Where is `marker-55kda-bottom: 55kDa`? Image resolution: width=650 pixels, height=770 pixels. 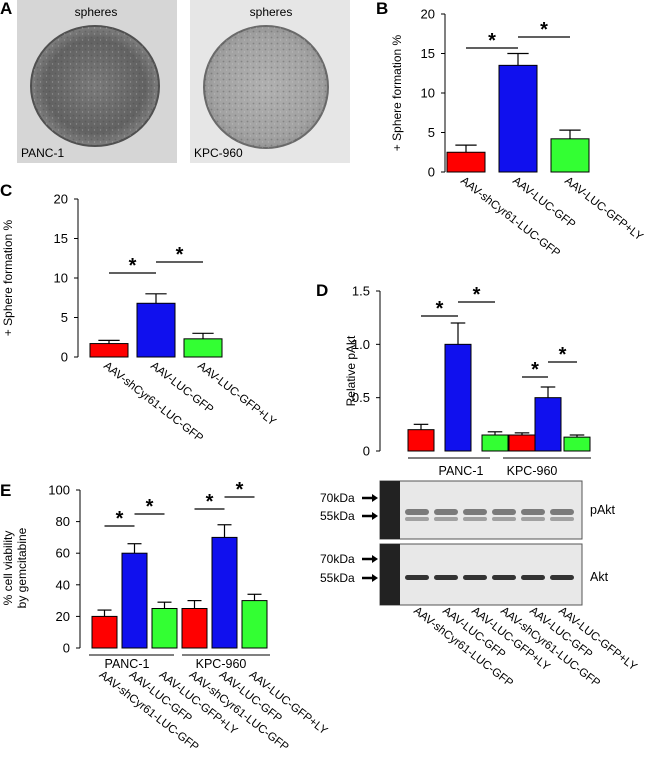 marker-55kda-bottom: 55kDa is located at coordinates (337, 578).